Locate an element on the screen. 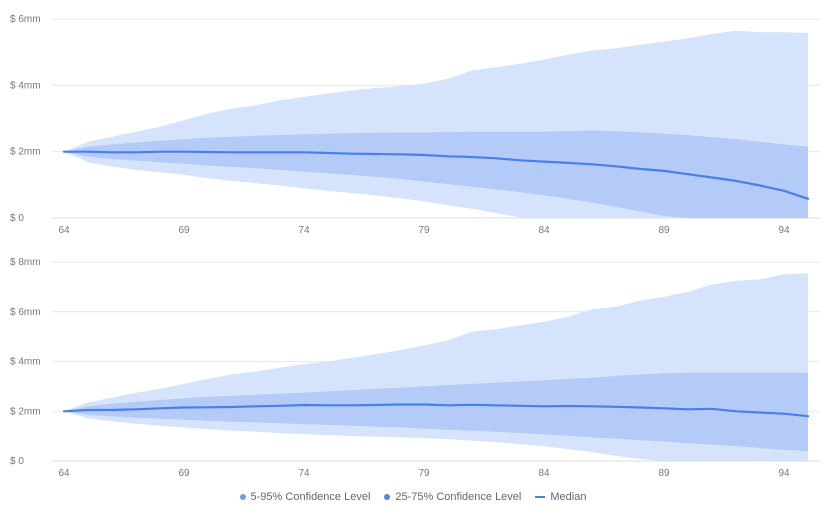  chart-1-y-tick-label: $ 2mm is located at coordinates (25, 152).